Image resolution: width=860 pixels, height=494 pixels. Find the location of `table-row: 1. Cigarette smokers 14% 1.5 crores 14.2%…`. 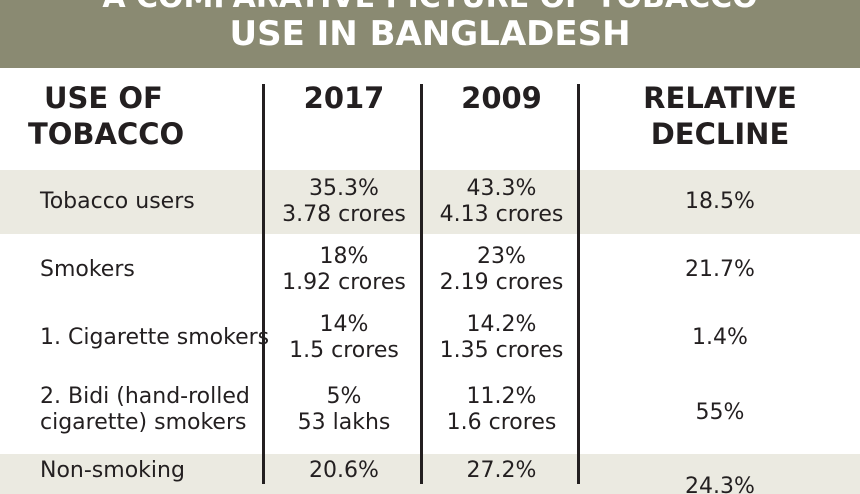

table-row: 1. Cigarette smokers 14% 1.5 crores 14.2%… is located at coordinates (430, 337).